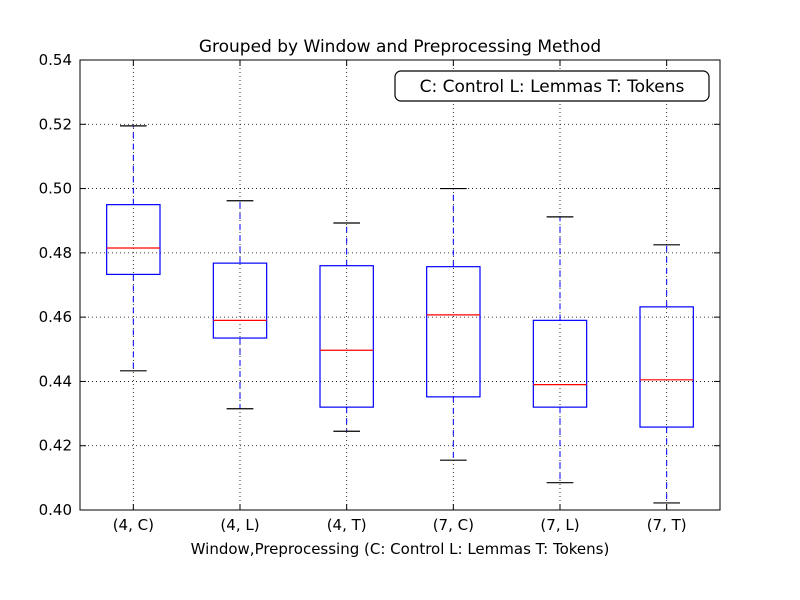 This screenshot has width=800, height=600. I want to click on x-tick-label: (7, C), so click(453, 525).